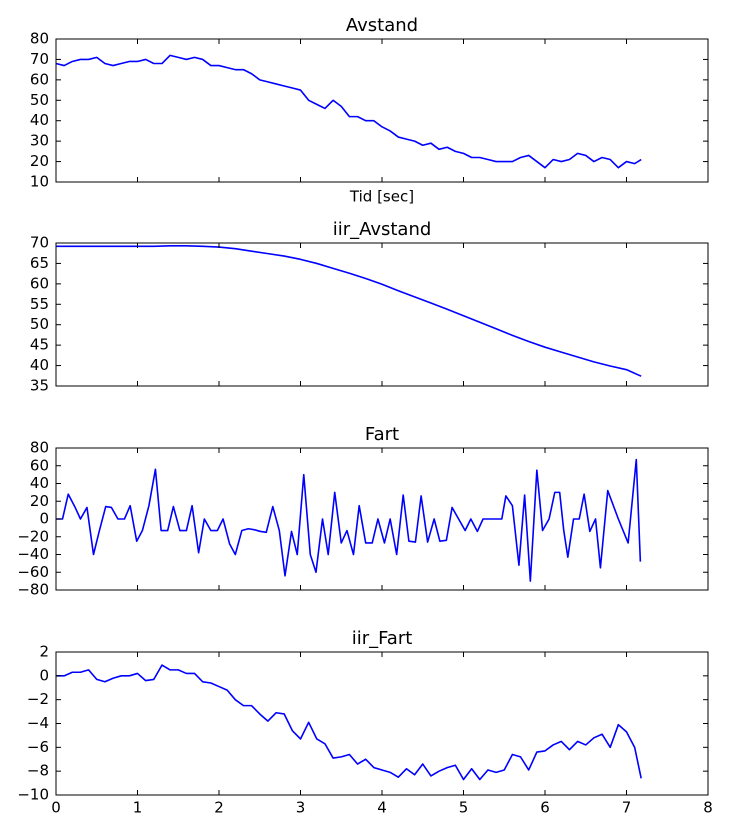  Describe the element at coordinates (382, 808) in the screenshot. I see `x-tick-label: 4` at that location.